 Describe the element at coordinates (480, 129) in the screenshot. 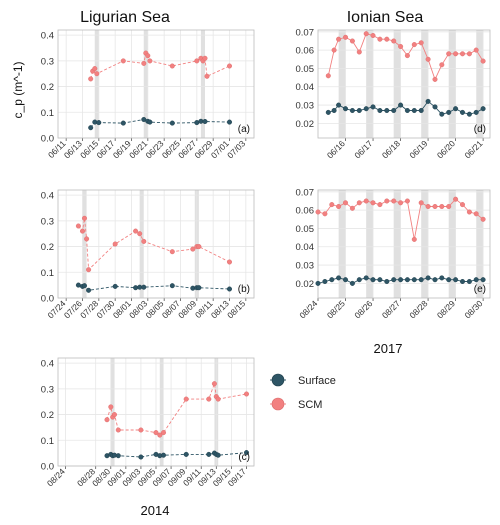

I see `panel-label: (d)` at that location.